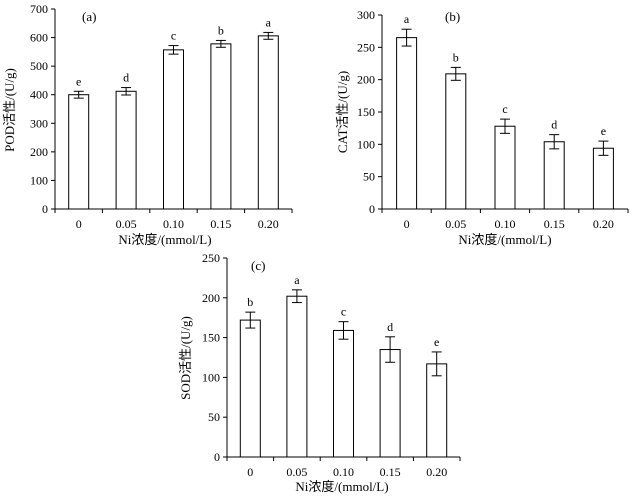 This screenshot has width=635, height=496. I want to click on panel-label: (b), so click(452, 16).